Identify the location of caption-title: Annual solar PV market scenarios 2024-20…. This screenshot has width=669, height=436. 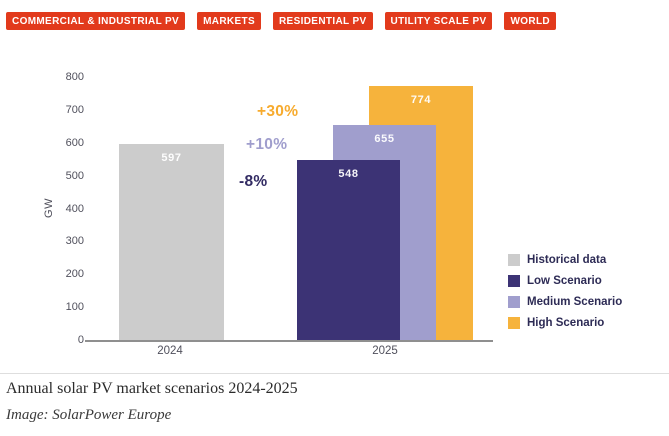
(152, 388).